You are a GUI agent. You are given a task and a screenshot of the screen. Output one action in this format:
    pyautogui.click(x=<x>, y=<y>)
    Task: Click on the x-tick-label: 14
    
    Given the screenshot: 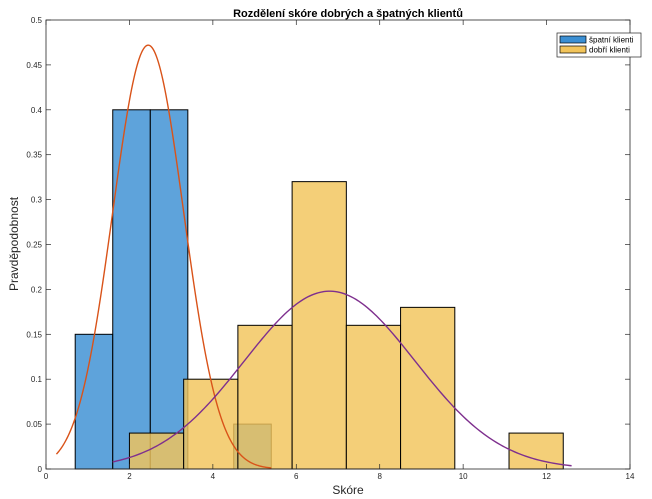 What is the action you would take?
    pyautogui.click(x=630, y=476)
    